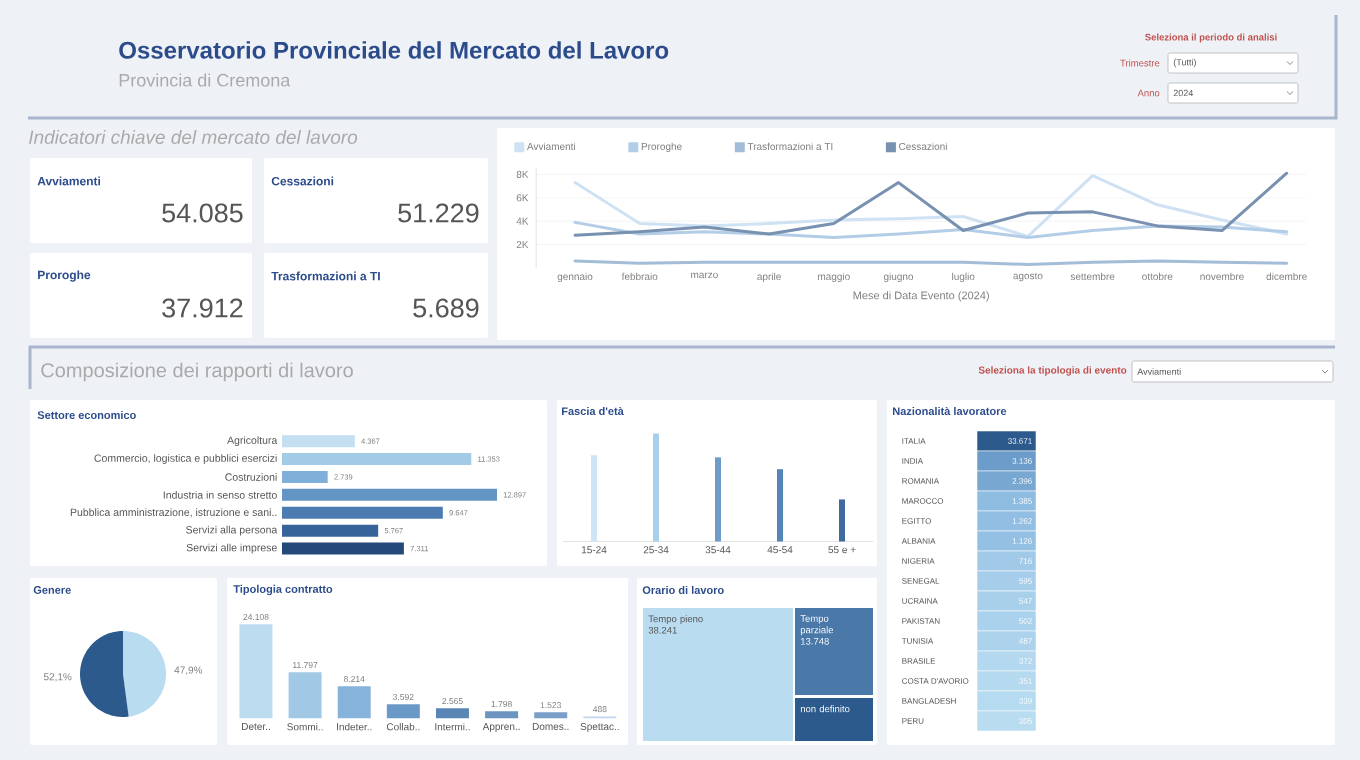  I want to click on text: Settore economico, so click(86, 415).